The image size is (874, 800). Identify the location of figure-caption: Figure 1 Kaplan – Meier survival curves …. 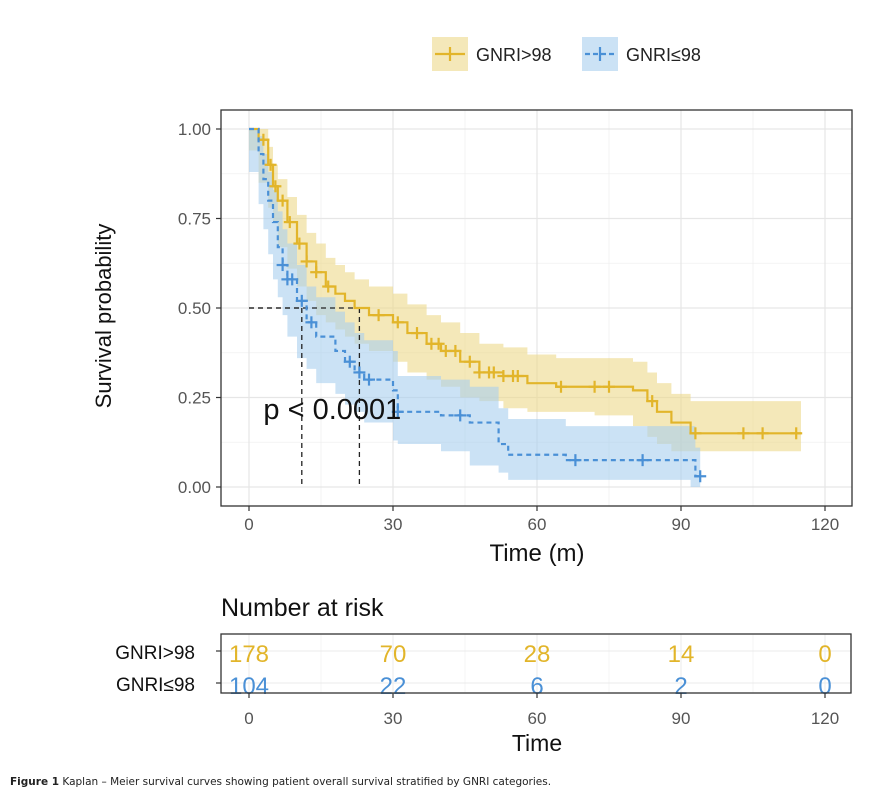
(280, 782).